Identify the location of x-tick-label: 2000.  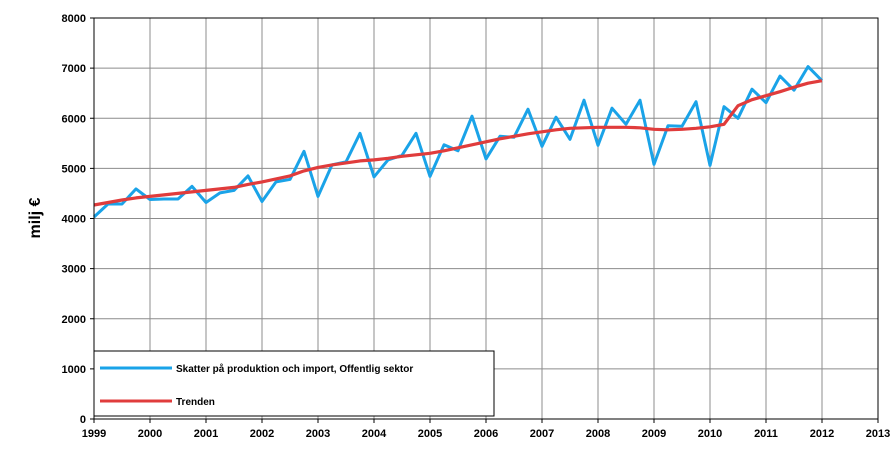
(150, 434).